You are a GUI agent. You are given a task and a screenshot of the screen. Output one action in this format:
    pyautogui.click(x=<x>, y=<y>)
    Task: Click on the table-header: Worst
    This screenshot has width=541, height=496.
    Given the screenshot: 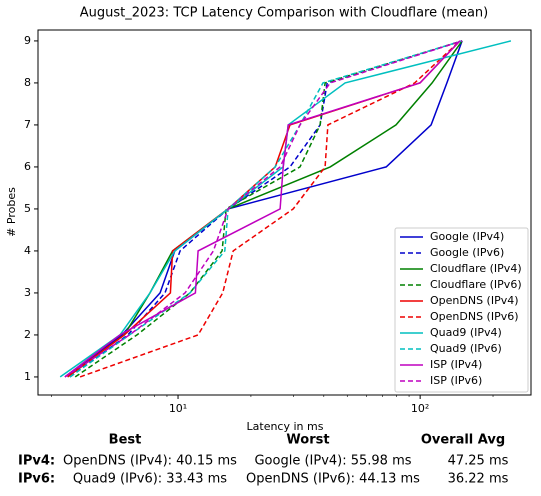 What is the action you would take?
    pyautogui.click(x=307, y=440)
    